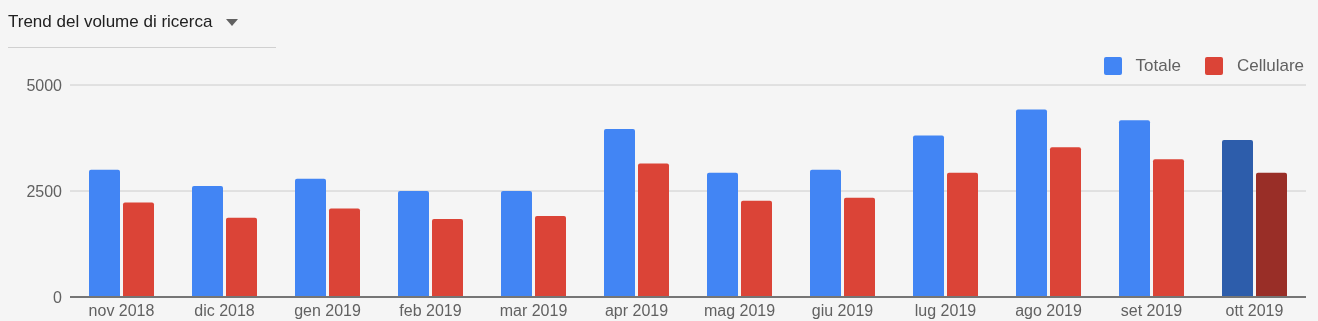 This screenshot has width=1318, height=321. I want to click on y-tick-label: 0, so click(58, 297).